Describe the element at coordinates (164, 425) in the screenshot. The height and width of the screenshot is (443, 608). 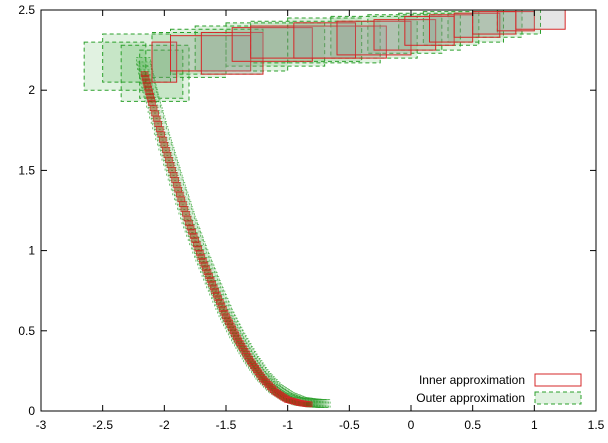
I see `x-tick-label: -2` at that location.